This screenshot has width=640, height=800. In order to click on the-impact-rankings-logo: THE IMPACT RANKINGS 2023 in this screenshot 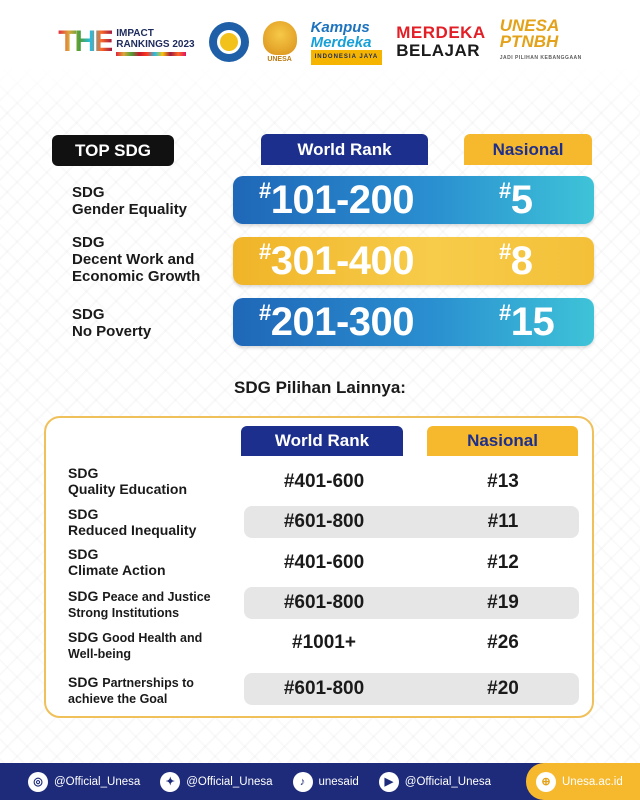, I will do `click(126, 42)`.